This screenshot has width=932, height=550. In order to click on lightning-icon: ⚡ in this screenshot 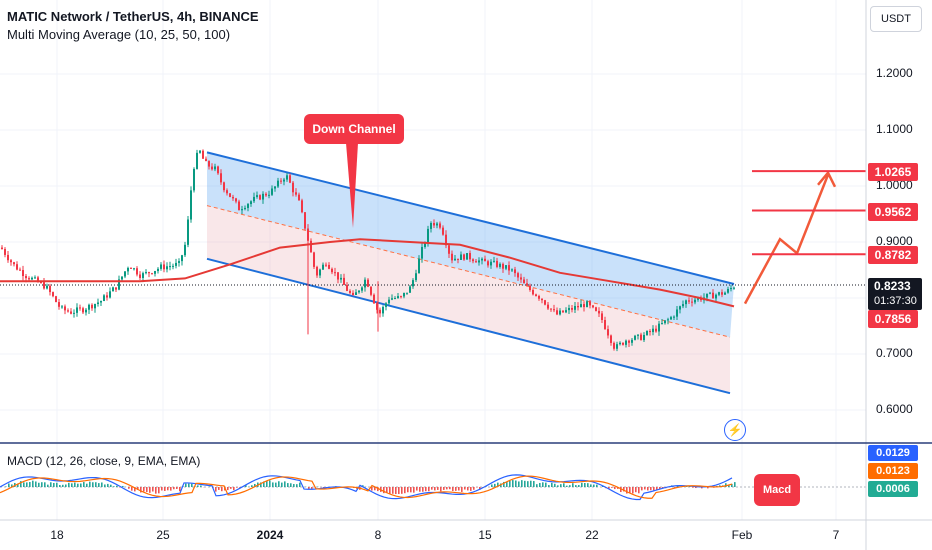, I will do `click(735, 430)`.